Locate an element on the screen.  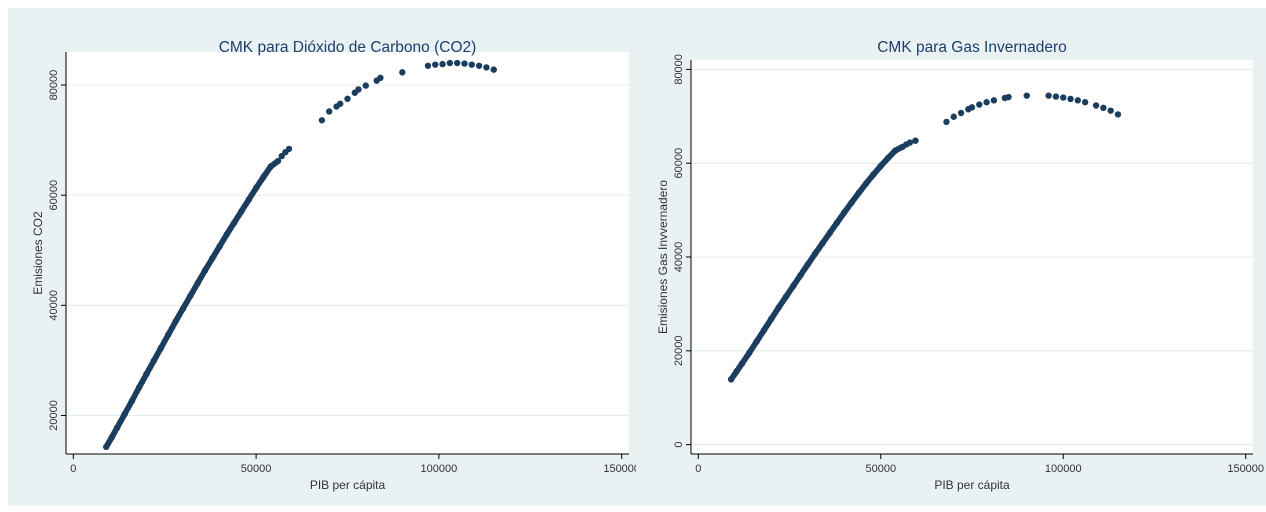
ghg-chart-x-tick-label: 0 is located at coordinates (698, 469).